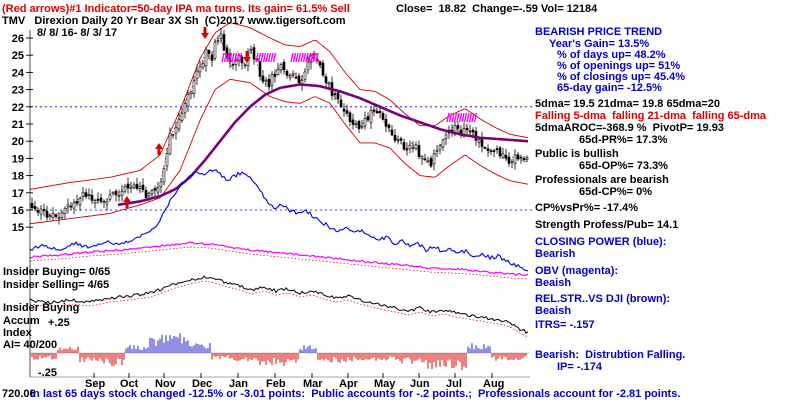  I want to click on y-axis-label: 24, so click(18, 73).